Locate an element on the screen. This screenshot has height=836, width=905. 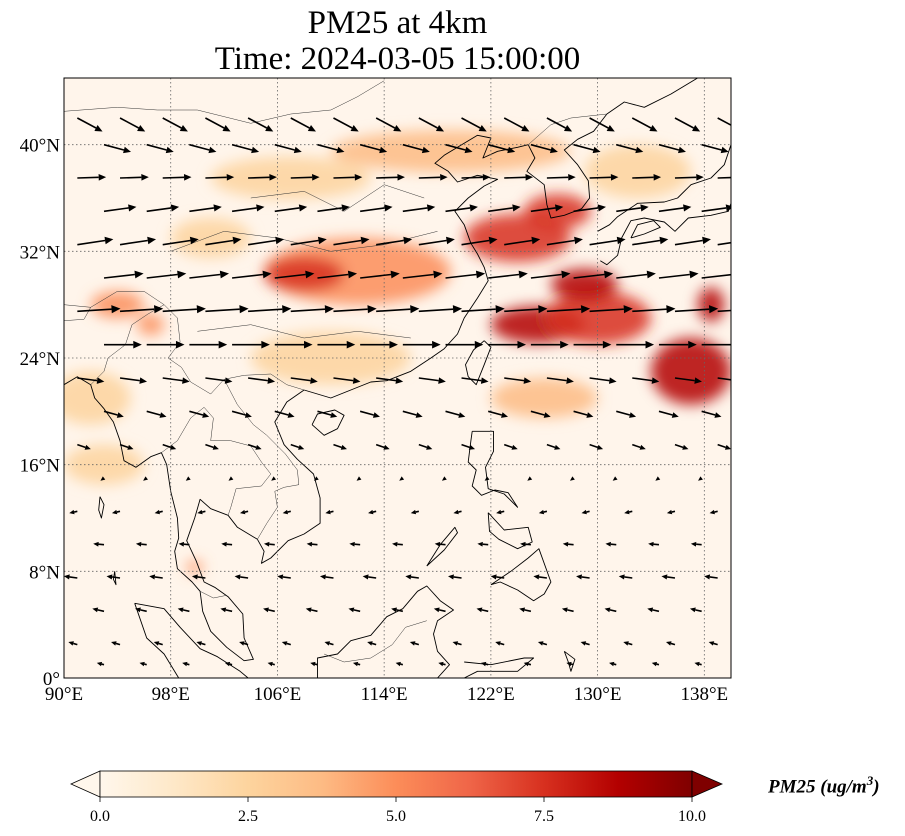
coastline-hainan is located at coordinates (328, 422).